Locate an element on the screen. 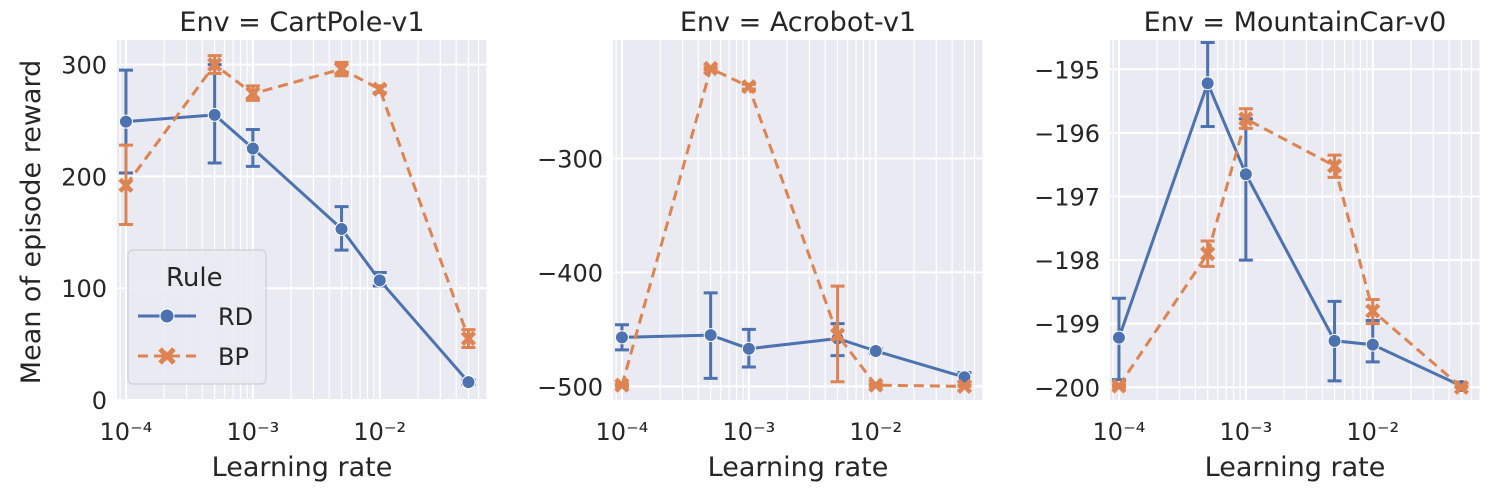 The height and width of the screenshot is (491, 1489). y-tick-label: −195 is located at coordinates (1067, 70).